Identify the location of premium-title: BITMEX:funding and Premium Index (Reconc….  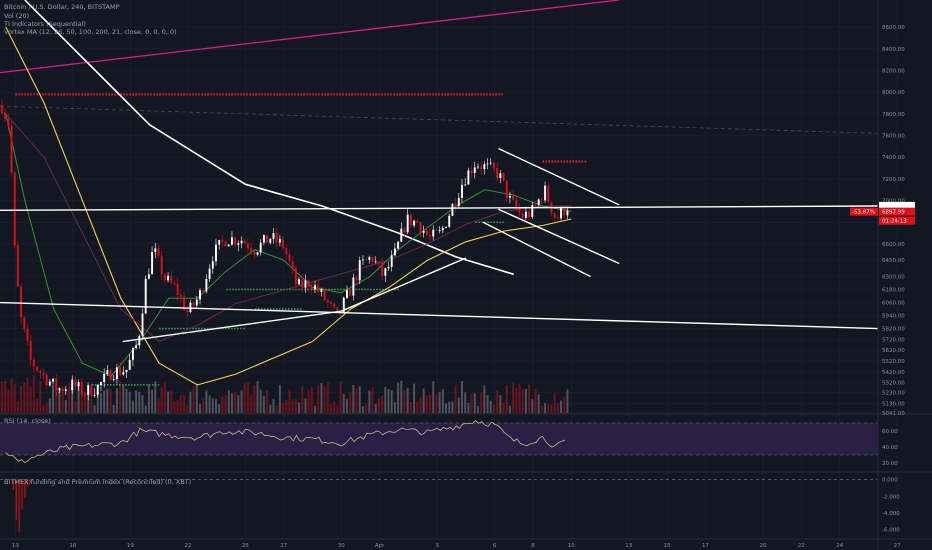
(98, 482).